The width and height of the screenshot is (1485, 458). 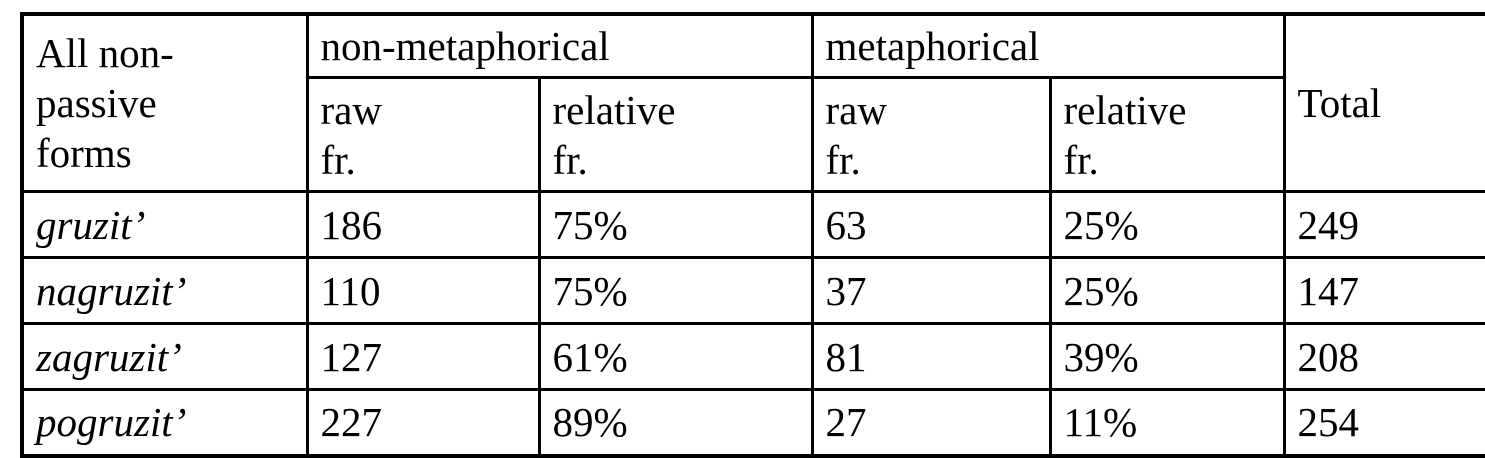 I want to click on table-row: zagruzit’ 127 61% 81 39% 208, so click(x=752, y=356).